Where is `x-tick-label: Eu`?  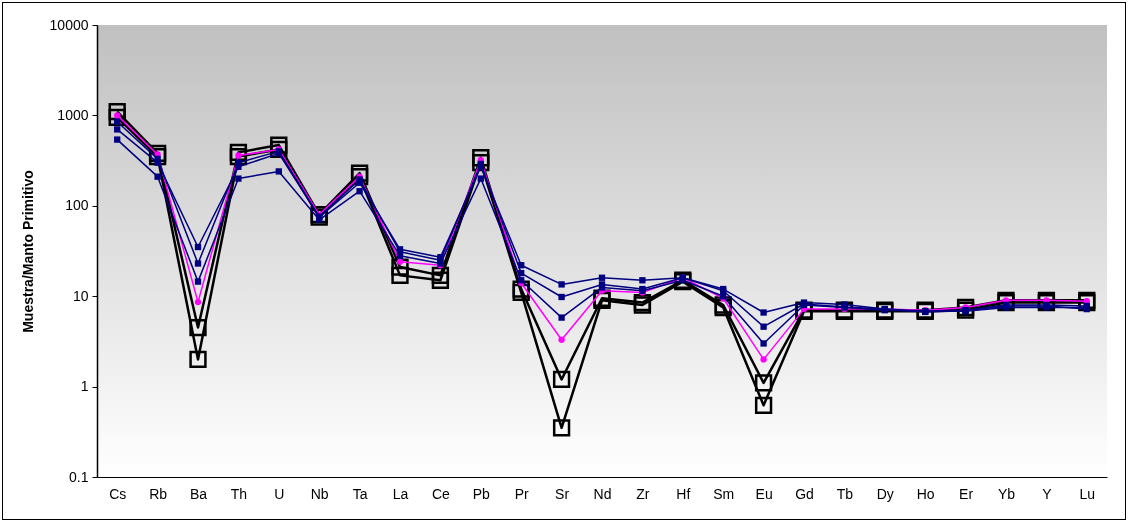
x-tick-label: Eu is located at coordinates (764, 493).